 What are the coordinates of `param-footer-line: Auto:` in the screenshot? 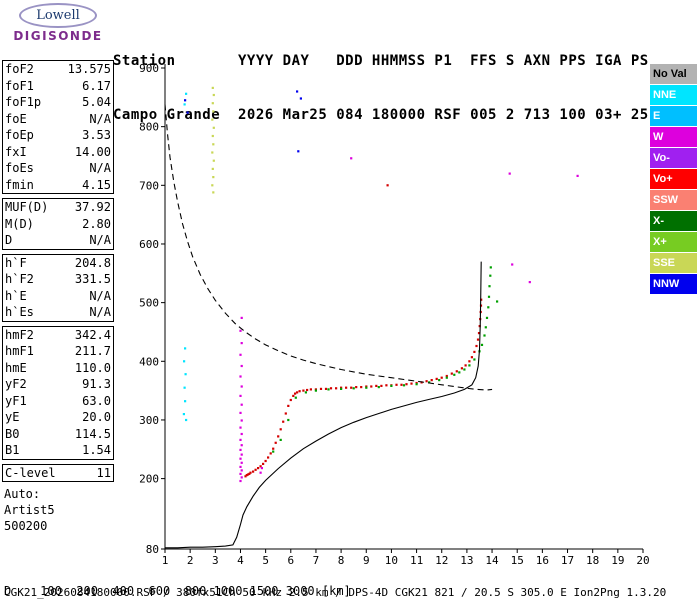 It's located at (22, 494).